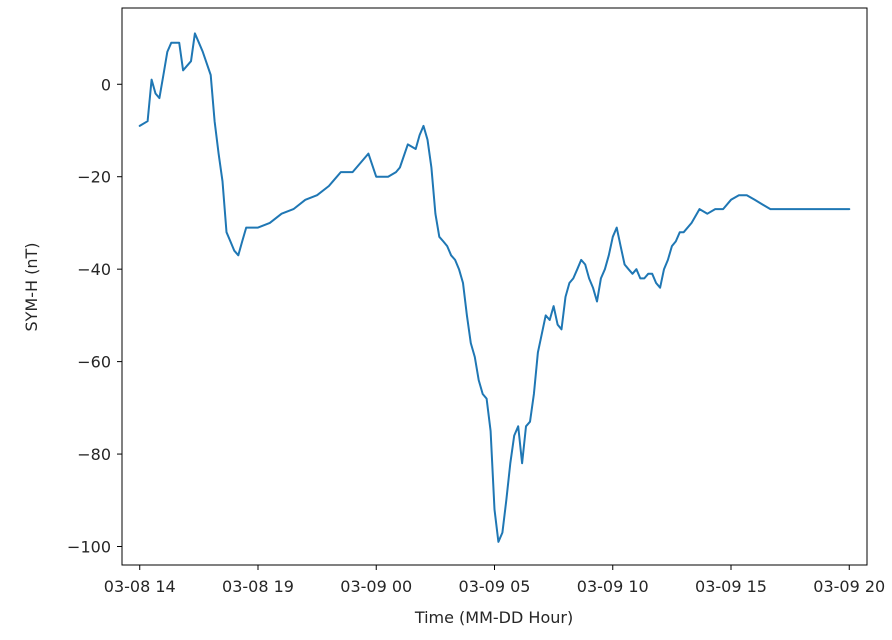 The image size is (892, 640). What do you see at coordinates (731, 586) in the screenshot?
I see `x-tick-label: 03-09 15` at bounding box center [731, 586].